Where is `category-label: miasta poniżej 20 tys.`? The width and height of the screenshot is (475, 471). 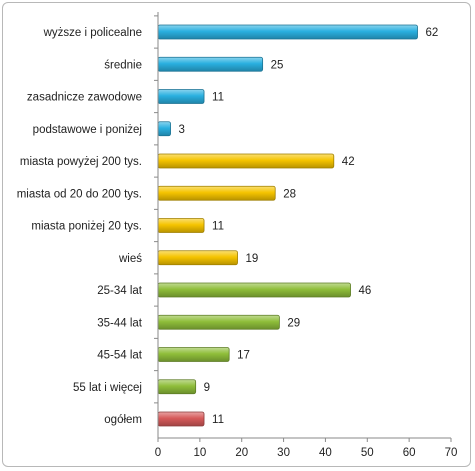
category-label: miasta poniżej 20 tys. is located at coordinates (86, 227).